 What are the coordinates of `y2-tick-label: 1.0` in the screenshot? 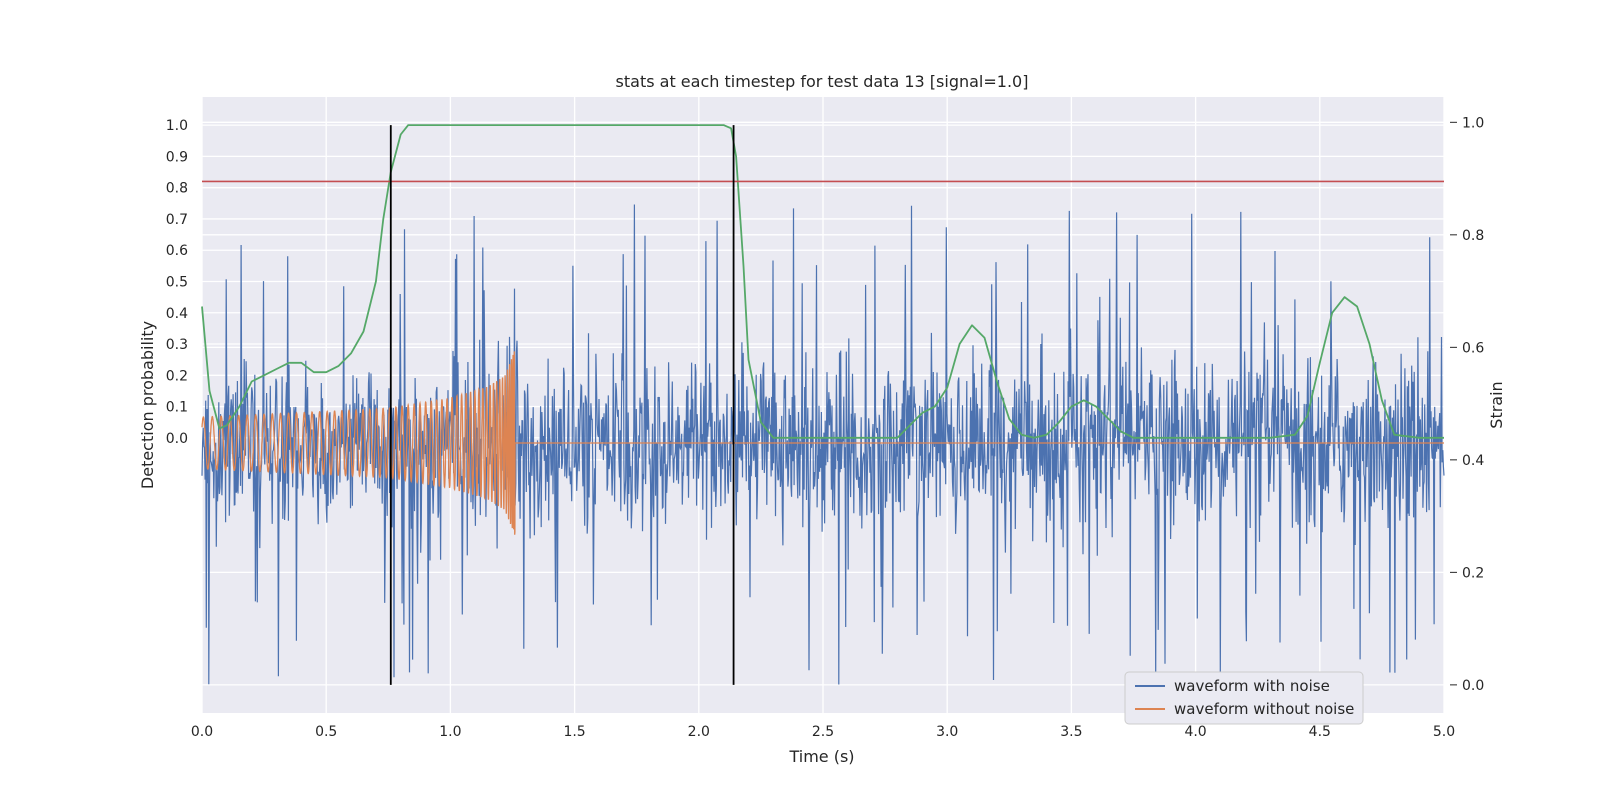 It's located at (1473, 123).